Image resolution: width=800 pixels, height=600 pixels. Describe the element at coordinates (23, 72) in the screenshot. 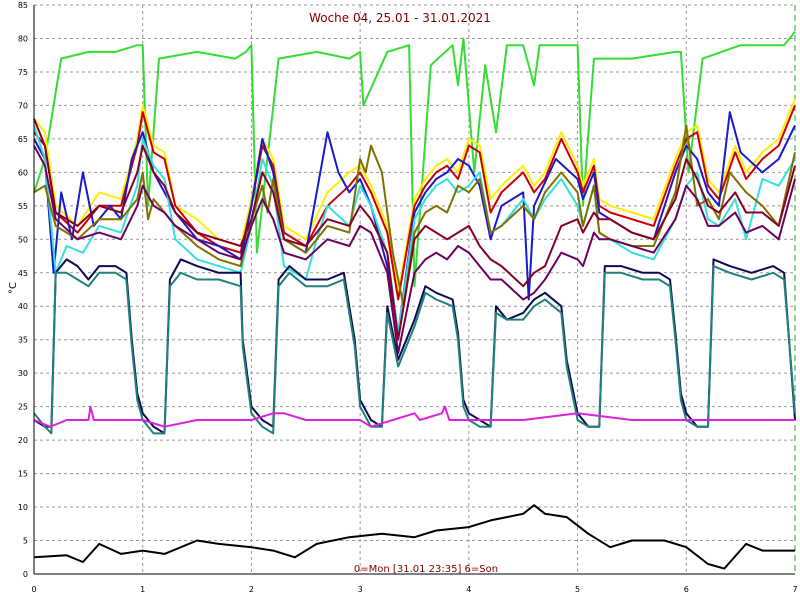

I see `y-tick-label: 75` at that location.